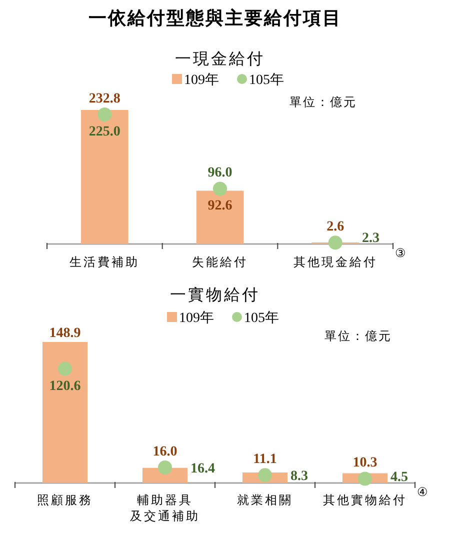 The image size is (467, 546). What do you see at coordinates (265, 460) in the screenshot?
I see `data-label: 11.1` at bounding box center [265, 460].